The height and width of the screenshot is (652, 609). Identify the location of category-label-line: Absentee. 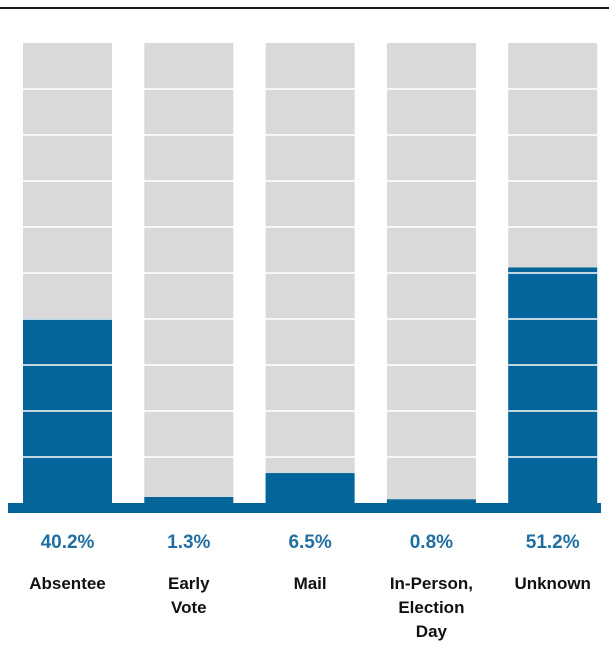
(67, 583).